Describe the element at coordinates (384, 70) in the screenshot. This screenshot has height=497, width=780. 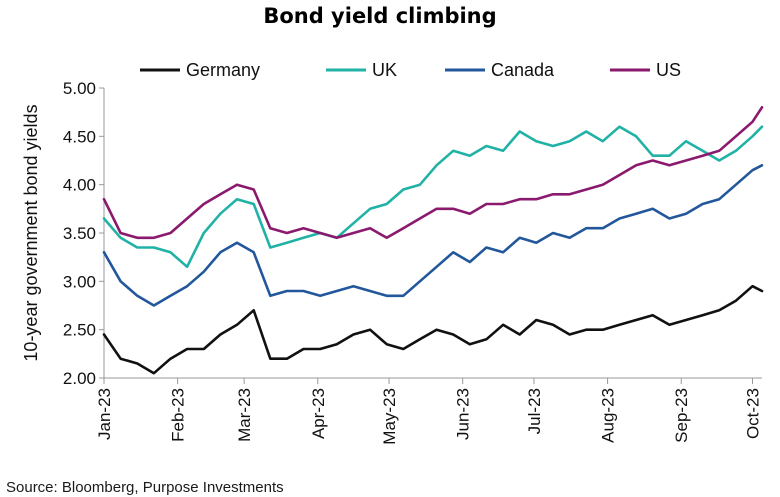
I see `legend-label-uk: UK` at that location.